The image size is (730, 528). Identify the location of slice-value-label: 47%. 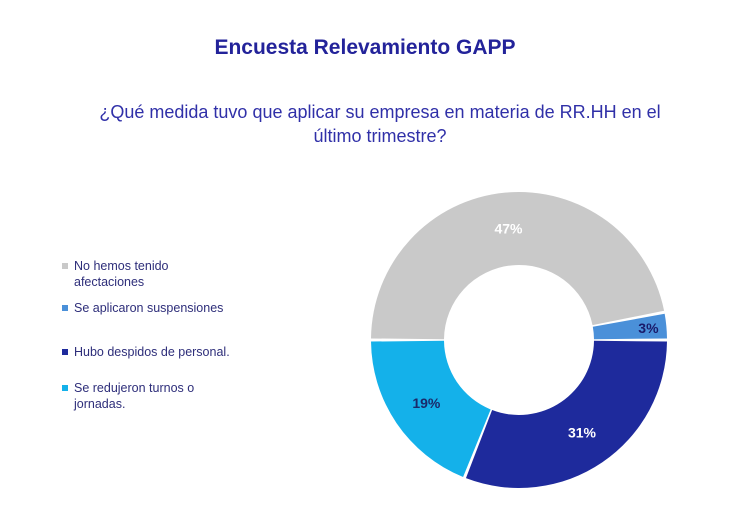
(508, 228).